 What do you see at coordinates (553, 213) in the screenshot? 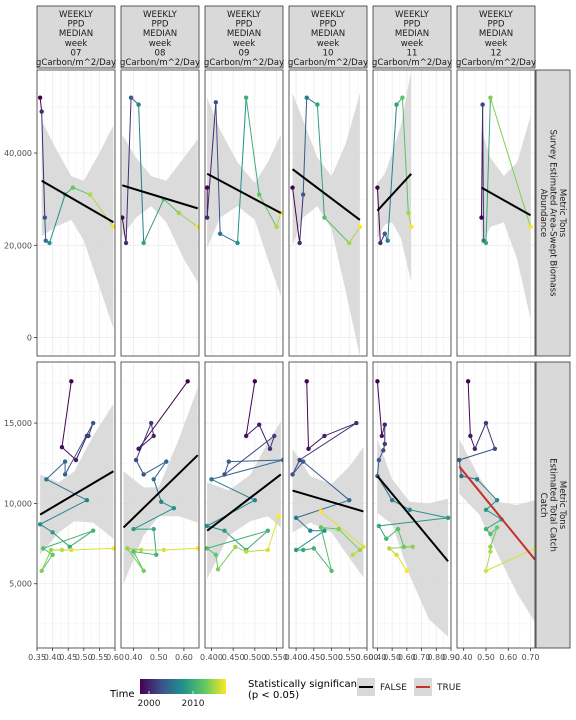
I see `row-strip-bg` at bounding box center [553, 213].